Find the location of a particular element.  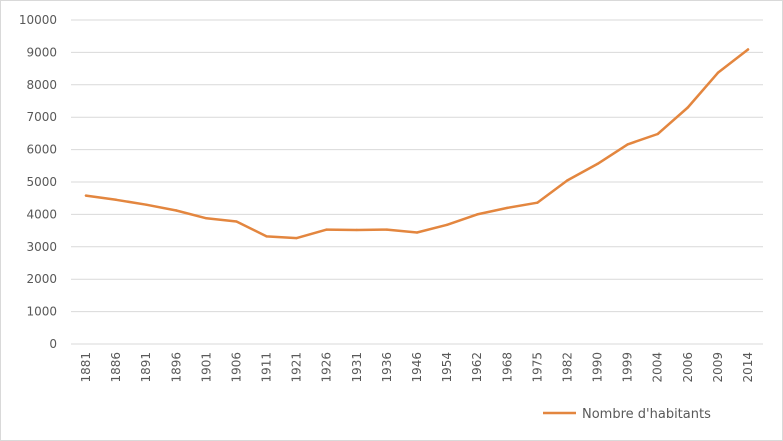

y-tick-label: 3000 is located at coordinates (41, 247).